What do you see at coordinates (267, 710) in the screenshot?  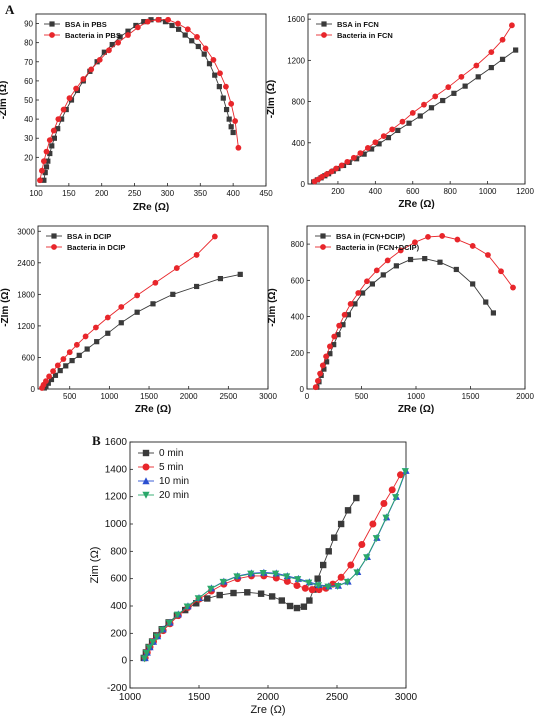 I see `x-axis-label: Zre (Ω)` at bounding box center [267, 710].